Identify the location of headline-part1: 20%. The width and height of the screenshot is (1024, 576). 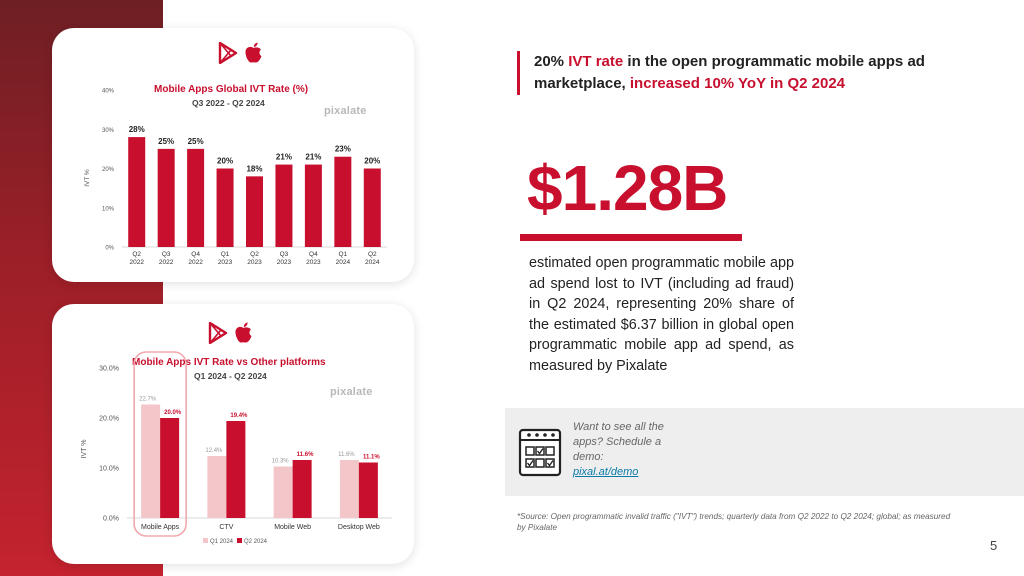
(551, 61).